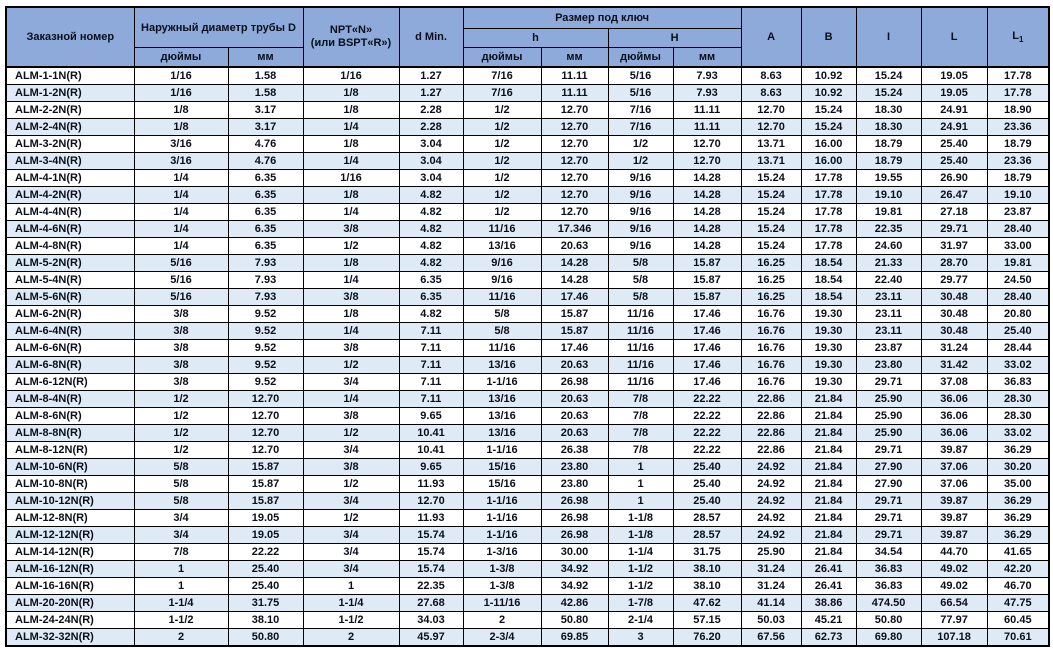  What do you see at coordinates (574, 620) in the screenshot?
I see `cell-h-mm: 50.80` at bounding box center [574, 620].